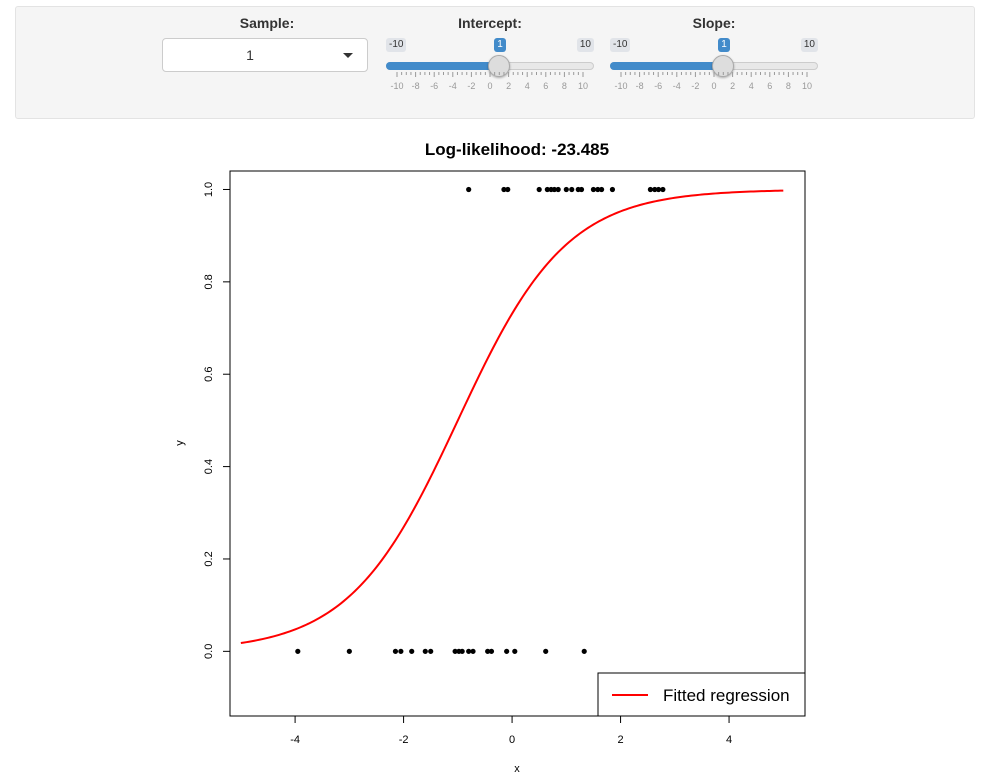  I want to click on slope-ticks: -10 -8 -6 -4 -2 0 2 4 6 8 10, so click(713, 81).